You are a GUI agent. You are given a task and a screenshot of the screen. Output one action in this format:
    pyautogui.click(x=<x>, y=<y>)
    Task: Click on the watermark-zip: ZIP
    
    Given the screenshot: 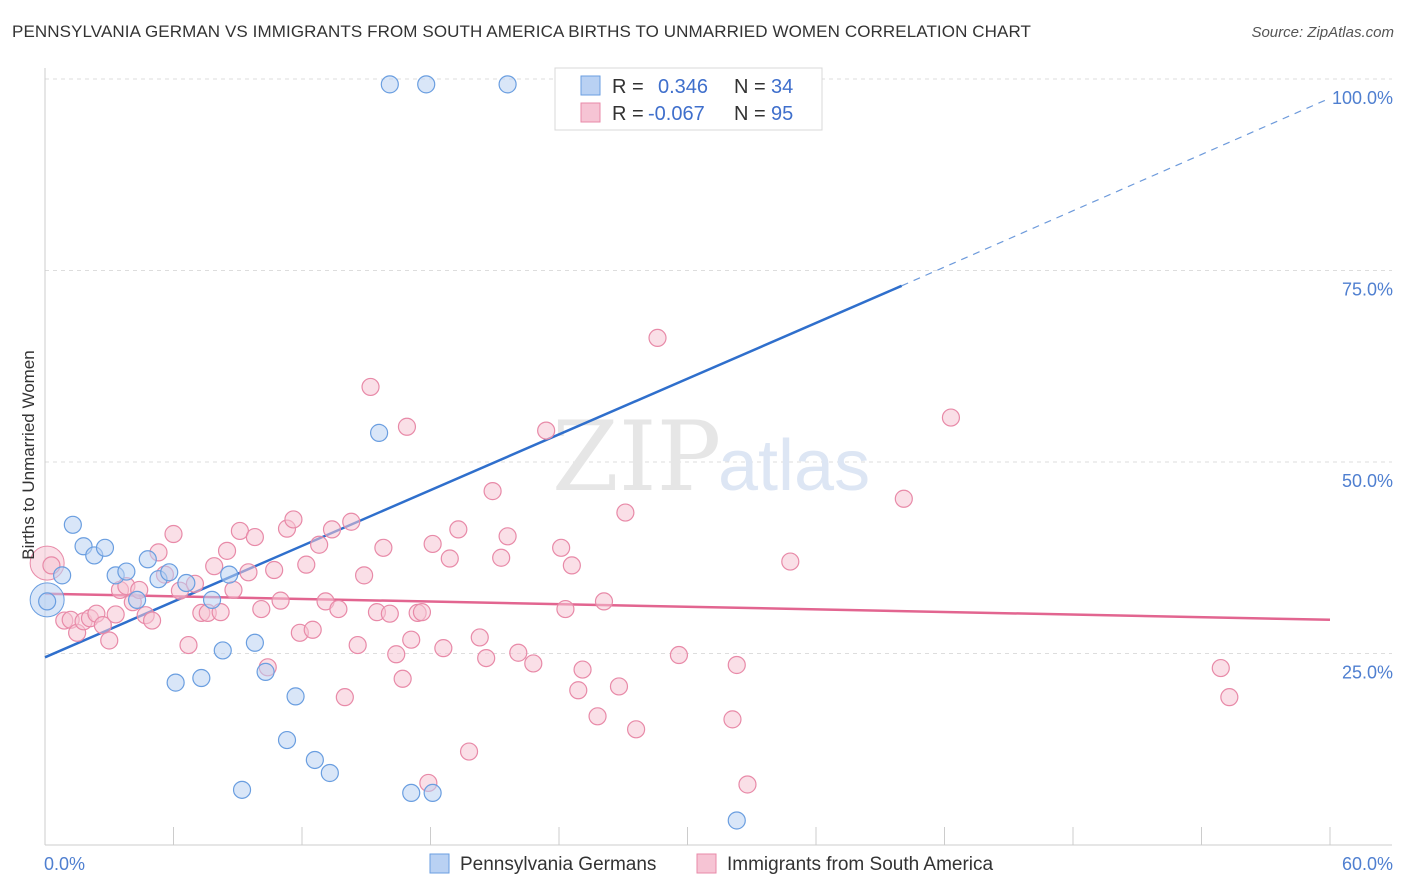 What is the action you would take?
    pyautogui.click(x=636, y=457)
    